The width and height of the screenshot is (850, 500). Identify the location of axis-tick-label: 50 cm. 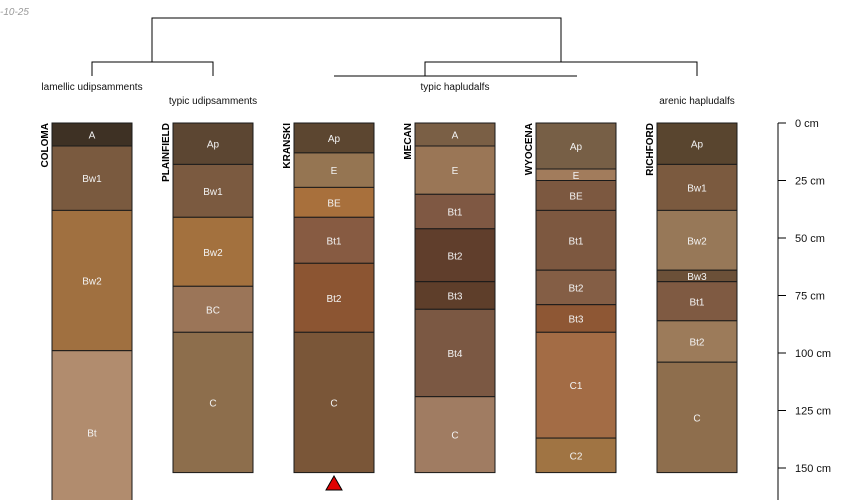
(810, 239).